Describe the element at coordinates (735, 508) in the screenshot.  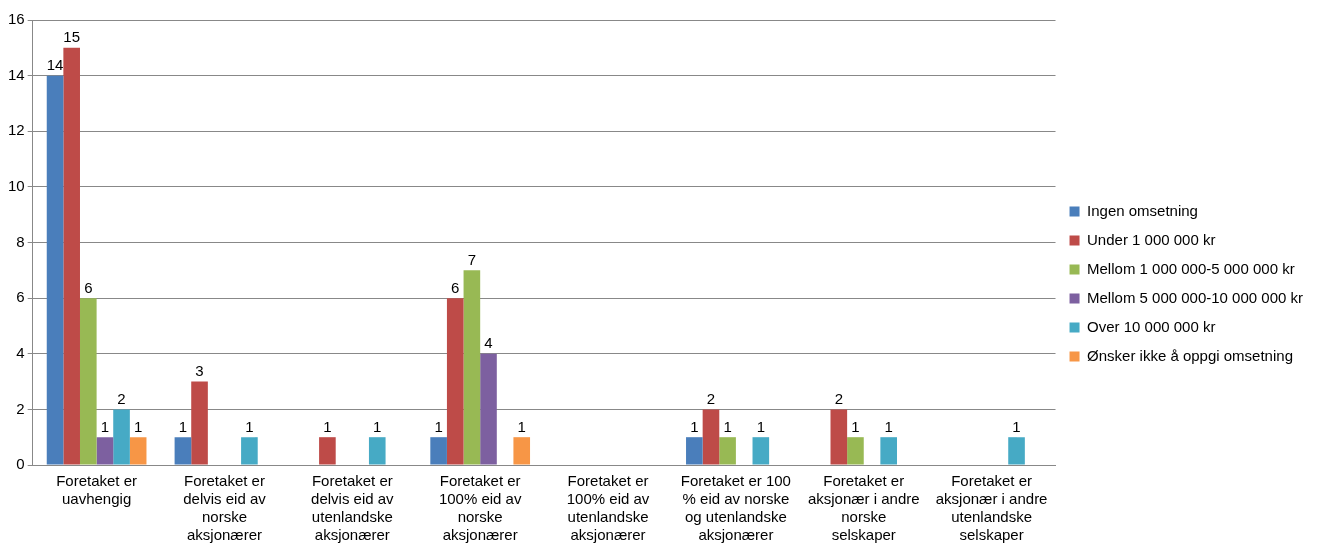
I see `x-tick-label: Foretaket er 100 % eid av norske og utenlandske aksjonærer` at that location.